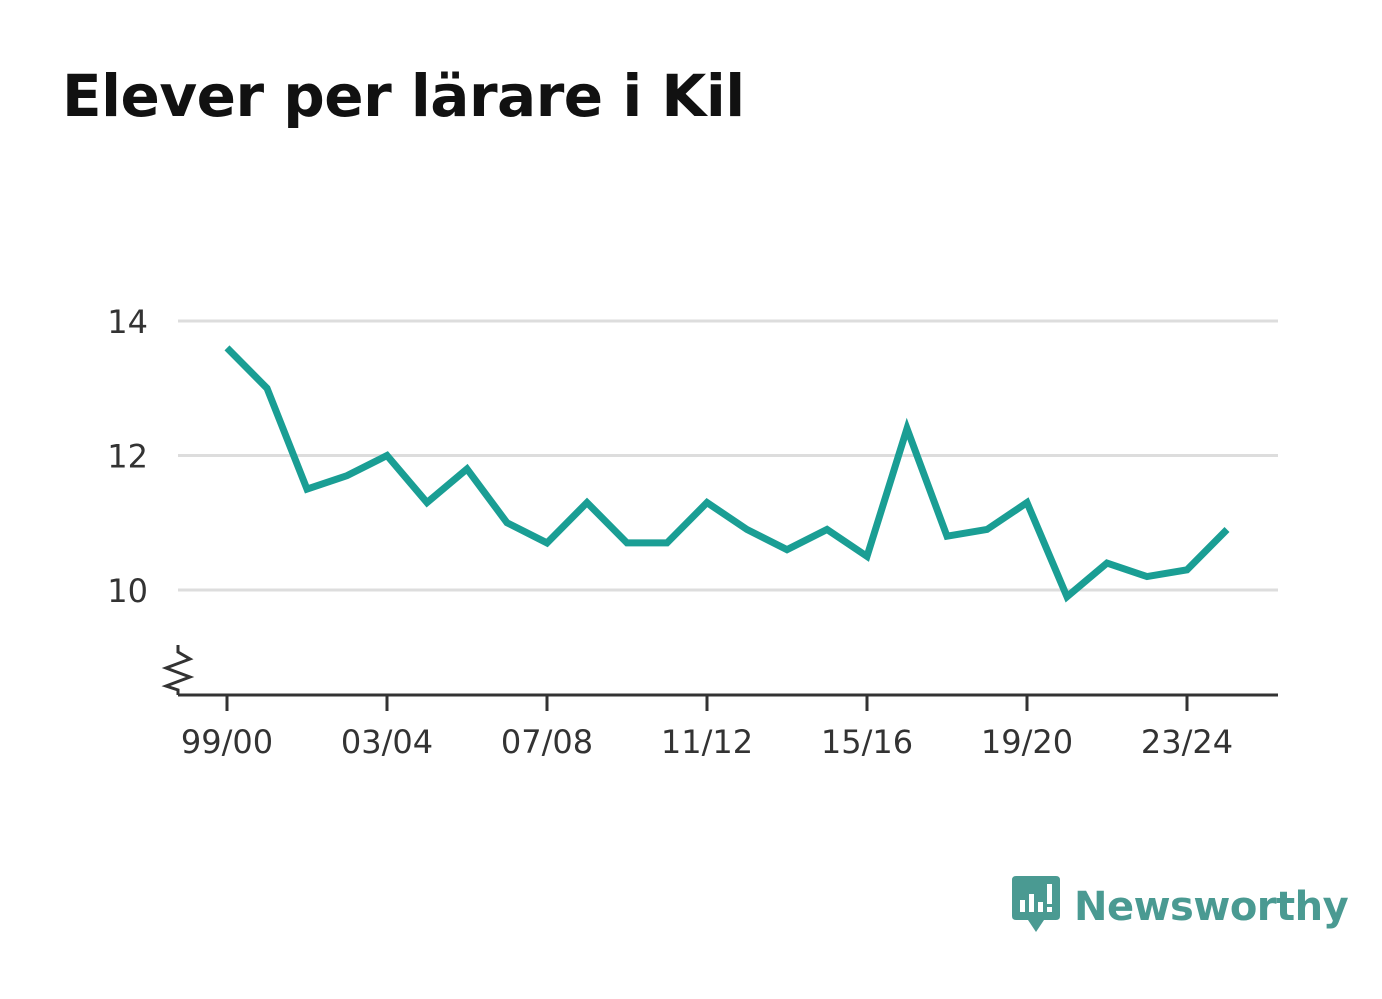 Image resolution: width=1382 pixels, height=999 pixels. I want to click on x-tick-label: 23/24, so click(1187, 742).